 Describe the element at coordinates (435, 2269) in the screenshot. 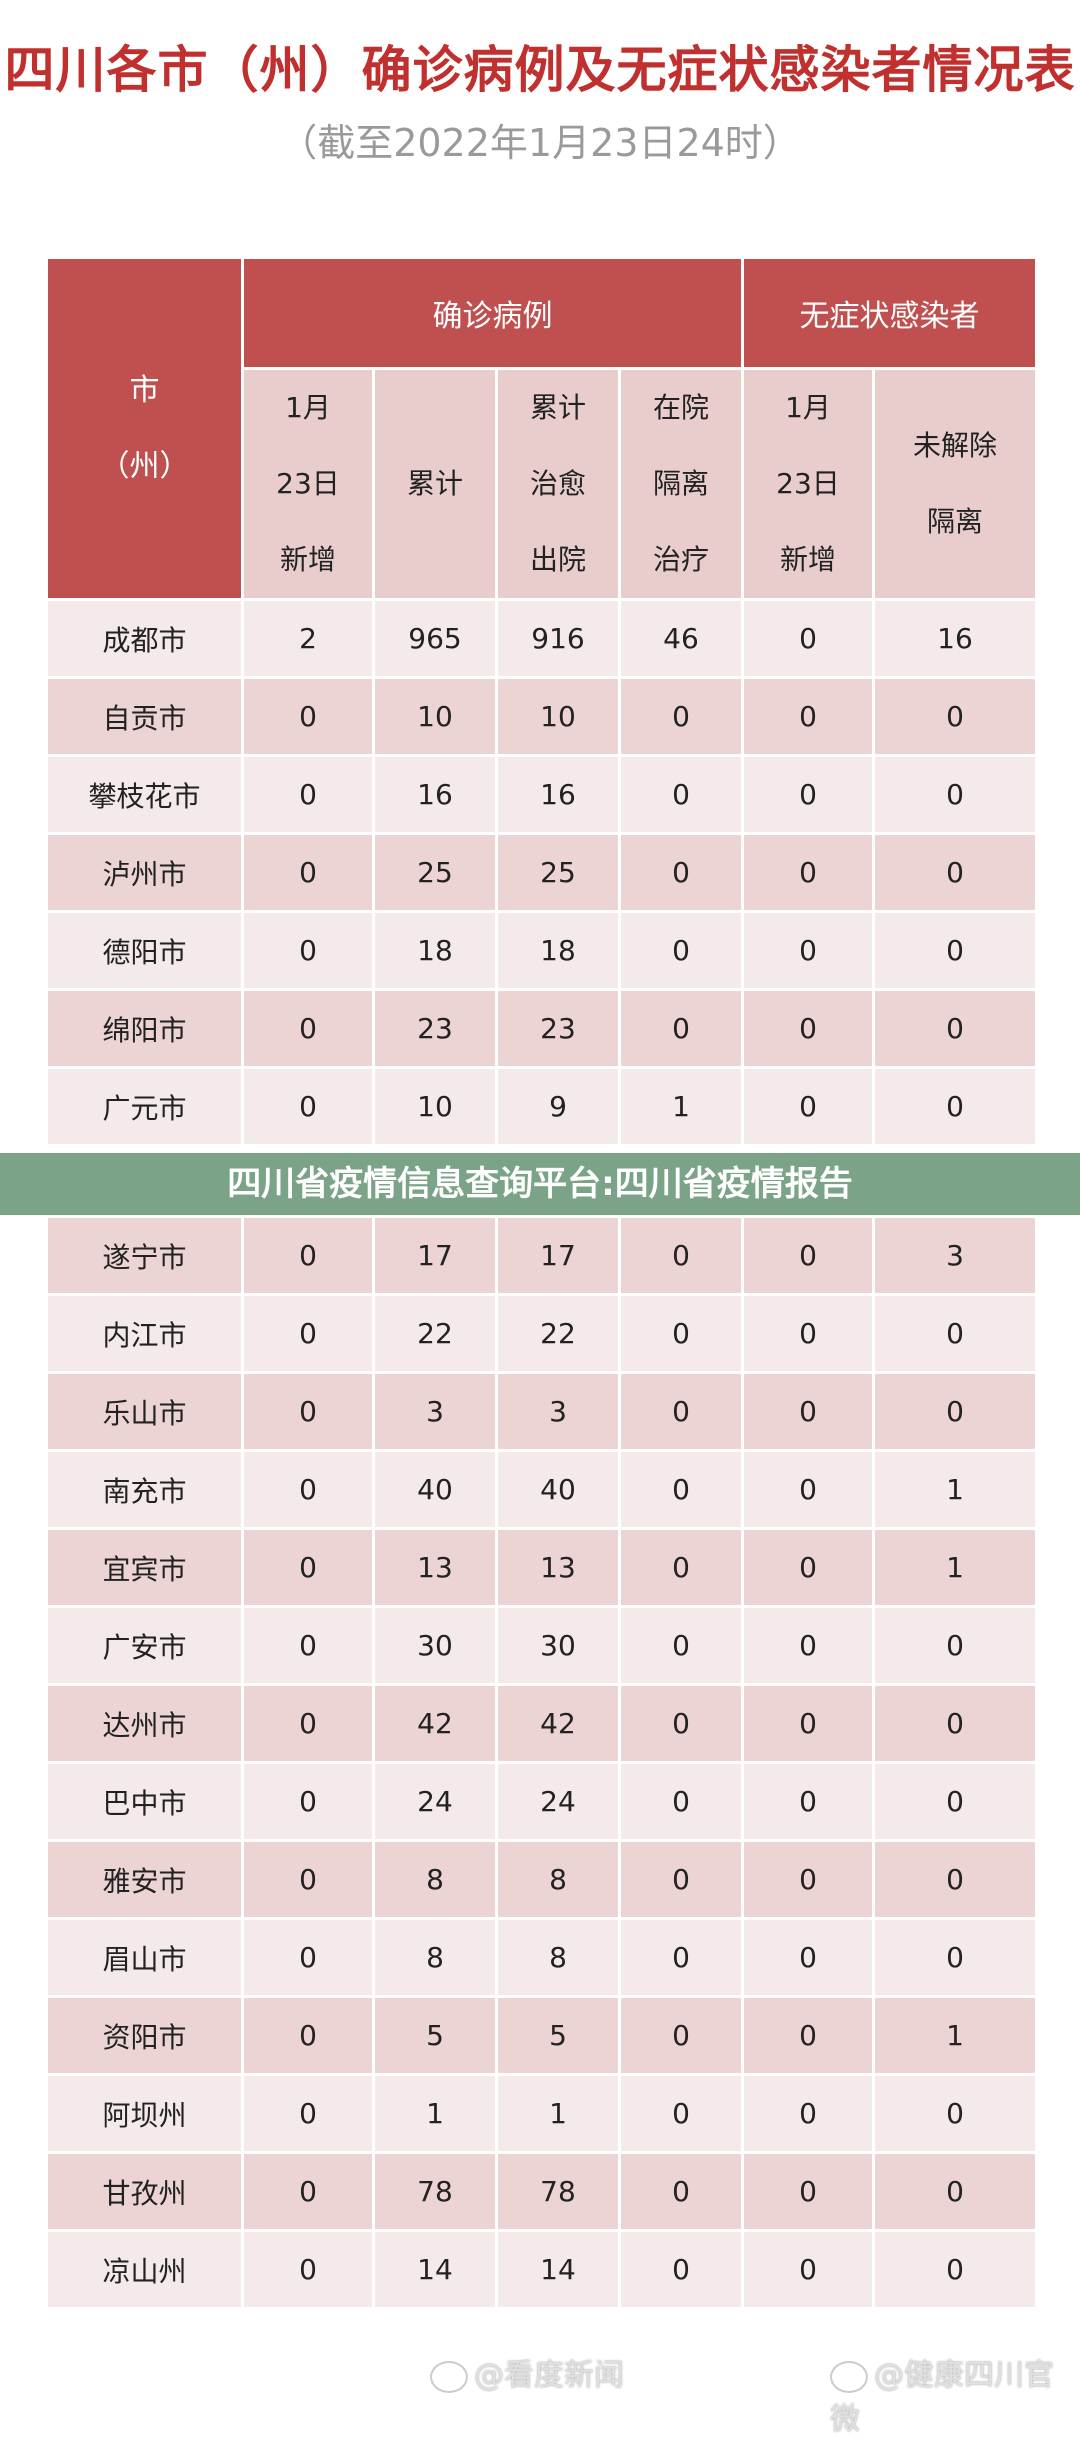

I see `cell-value: 14` at that location.